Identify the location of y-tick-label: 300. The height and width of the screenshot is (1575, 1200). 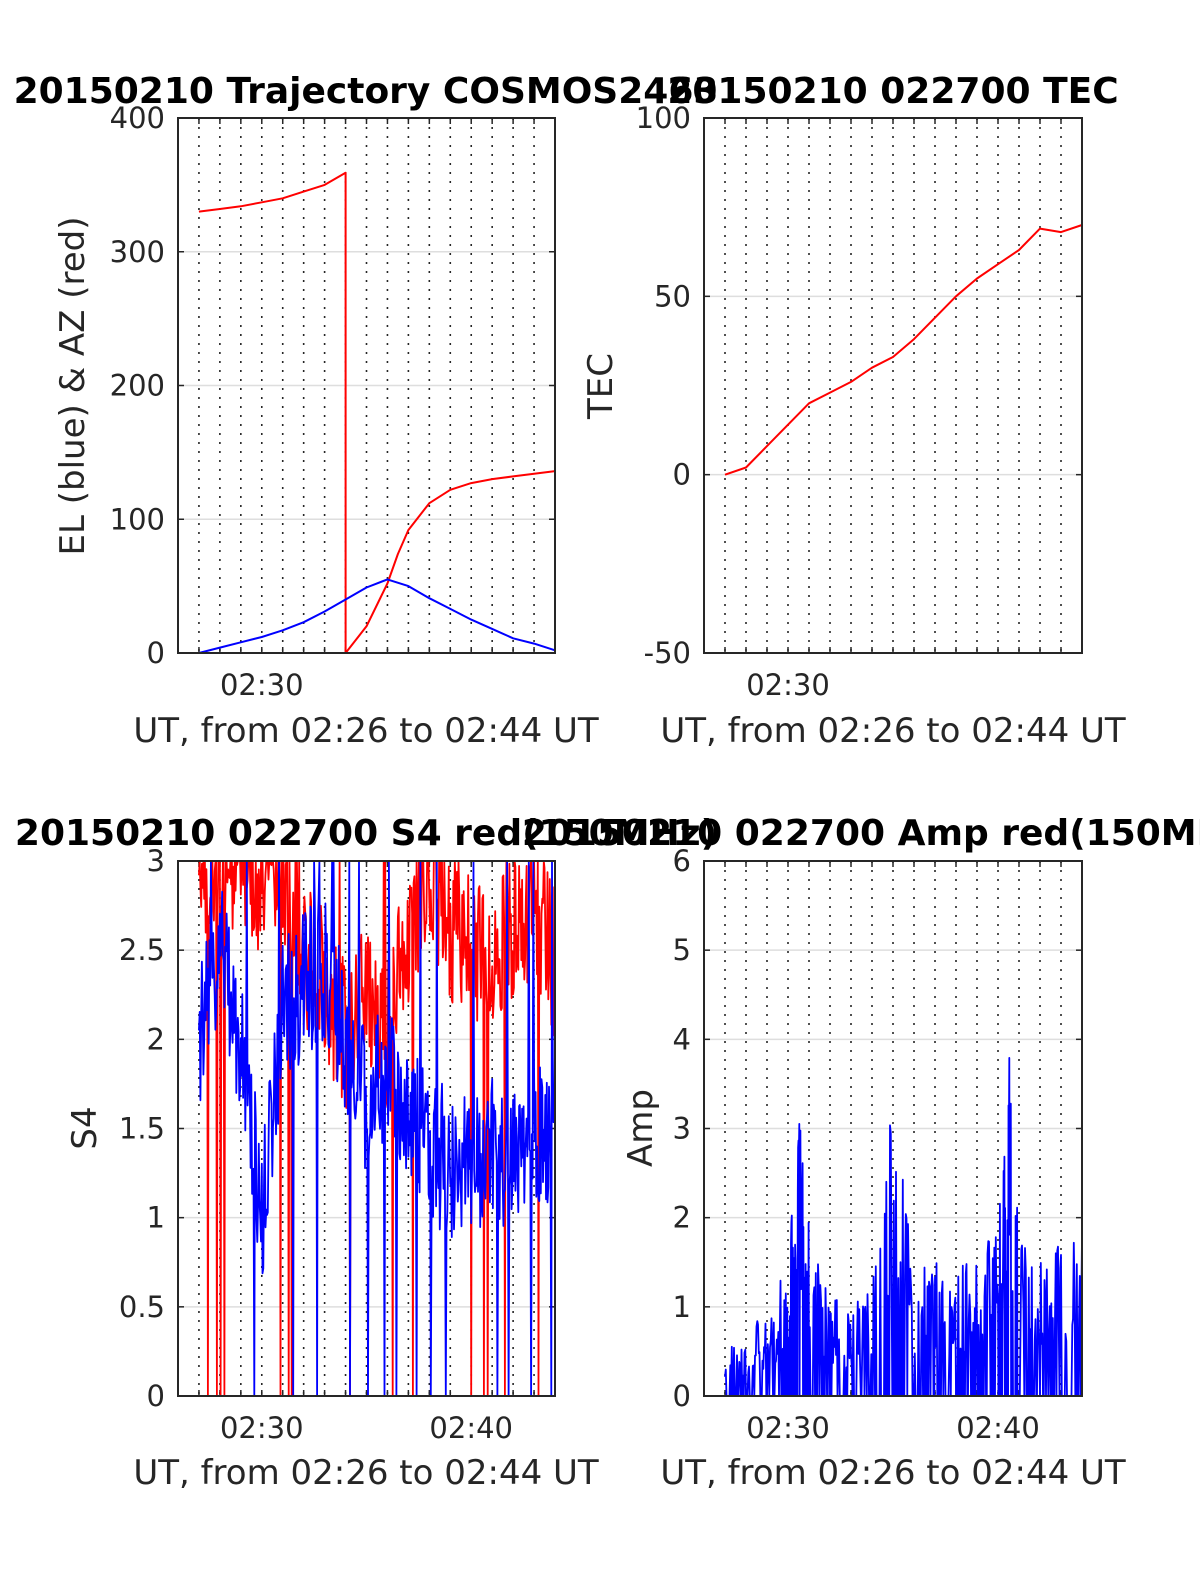
(137, 252).